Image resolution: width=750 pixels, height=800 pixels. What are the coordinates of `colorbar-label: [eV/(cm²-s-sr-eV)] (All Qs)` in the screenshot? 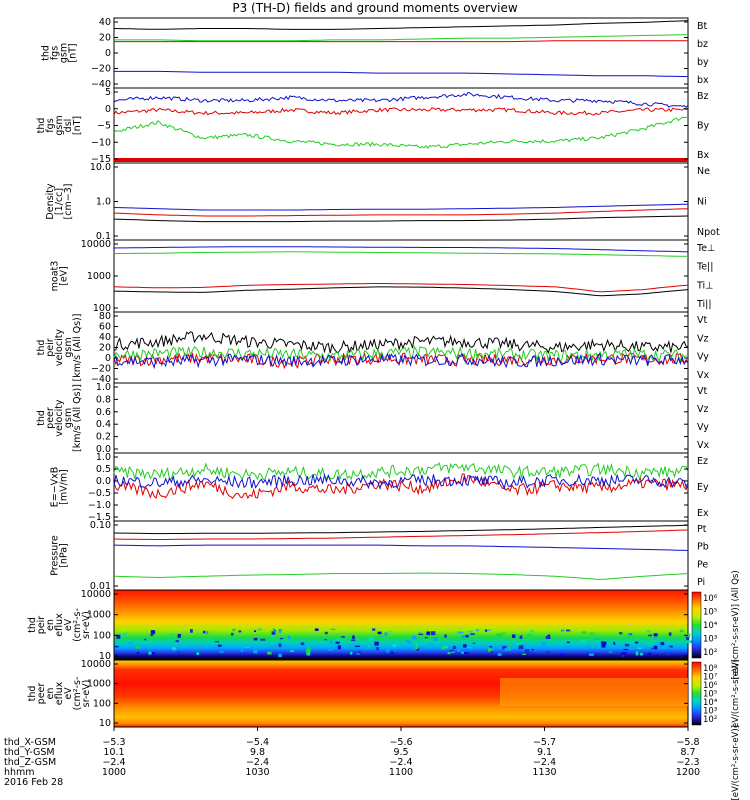 It's located at (736, 624).